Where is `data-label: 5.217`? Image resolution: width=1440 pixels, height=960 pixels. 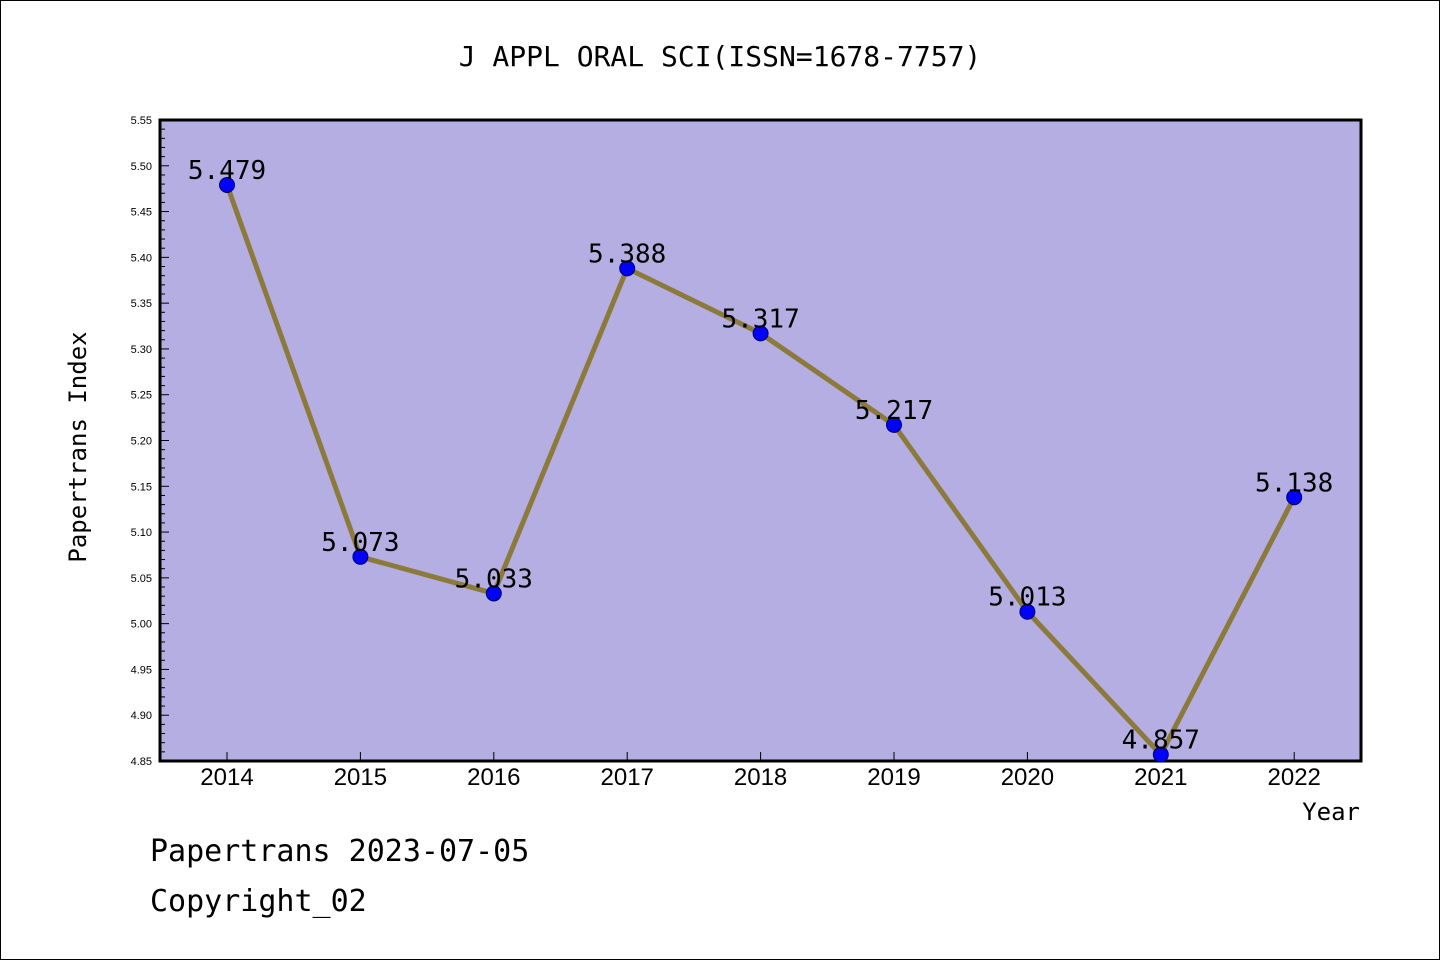 data-label: 5.217 is located at coordinates (894, 411).